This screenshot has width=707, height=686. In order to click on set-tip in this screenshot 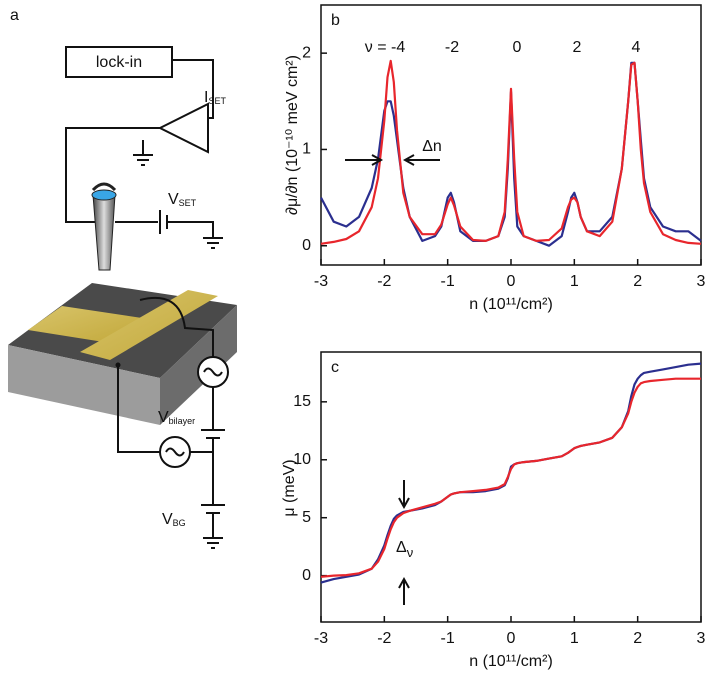, I will do `click(104, 232)`.